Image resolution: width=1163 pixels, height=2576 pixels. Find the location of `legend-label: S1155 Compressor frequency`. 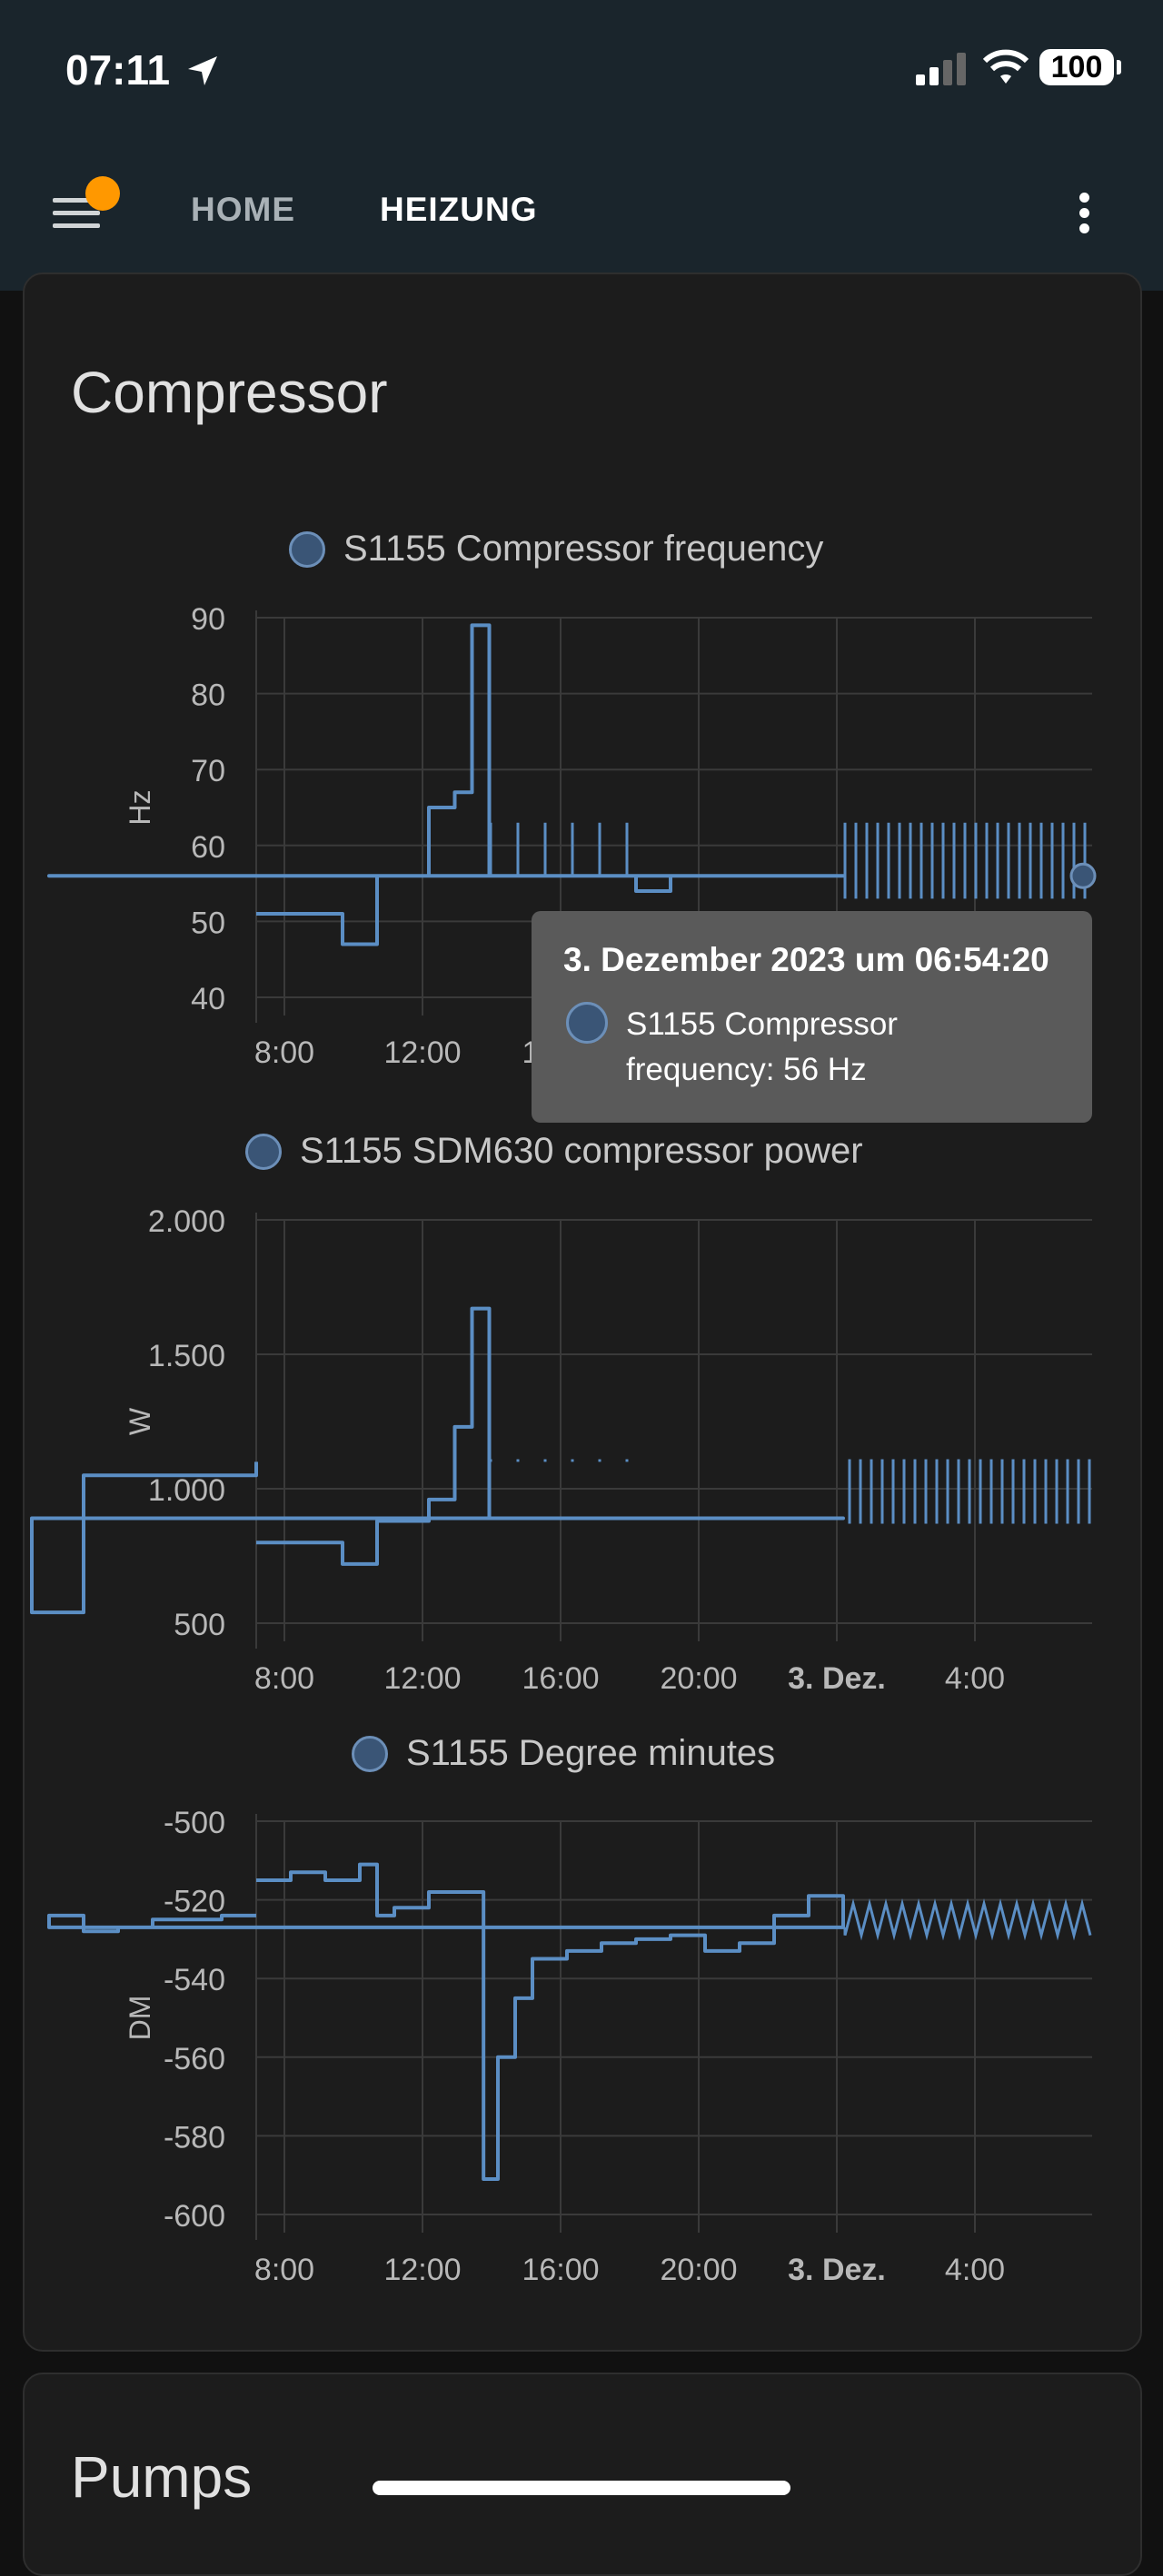

legend-label: S1155 Compressor frequency is located at coordinates (583, 549).